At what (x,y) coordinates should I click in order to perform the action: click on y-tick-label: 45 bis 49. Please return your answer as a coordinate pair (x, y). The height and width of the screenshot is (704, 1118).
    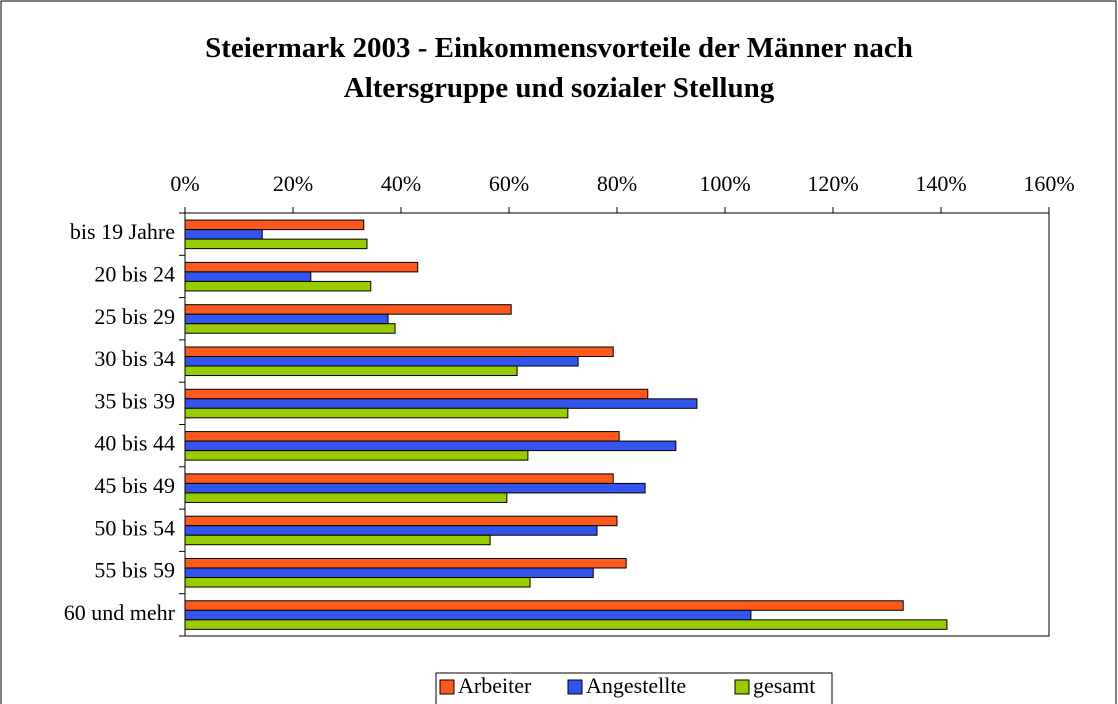
    Looking at the image, I should click on (134, 485).